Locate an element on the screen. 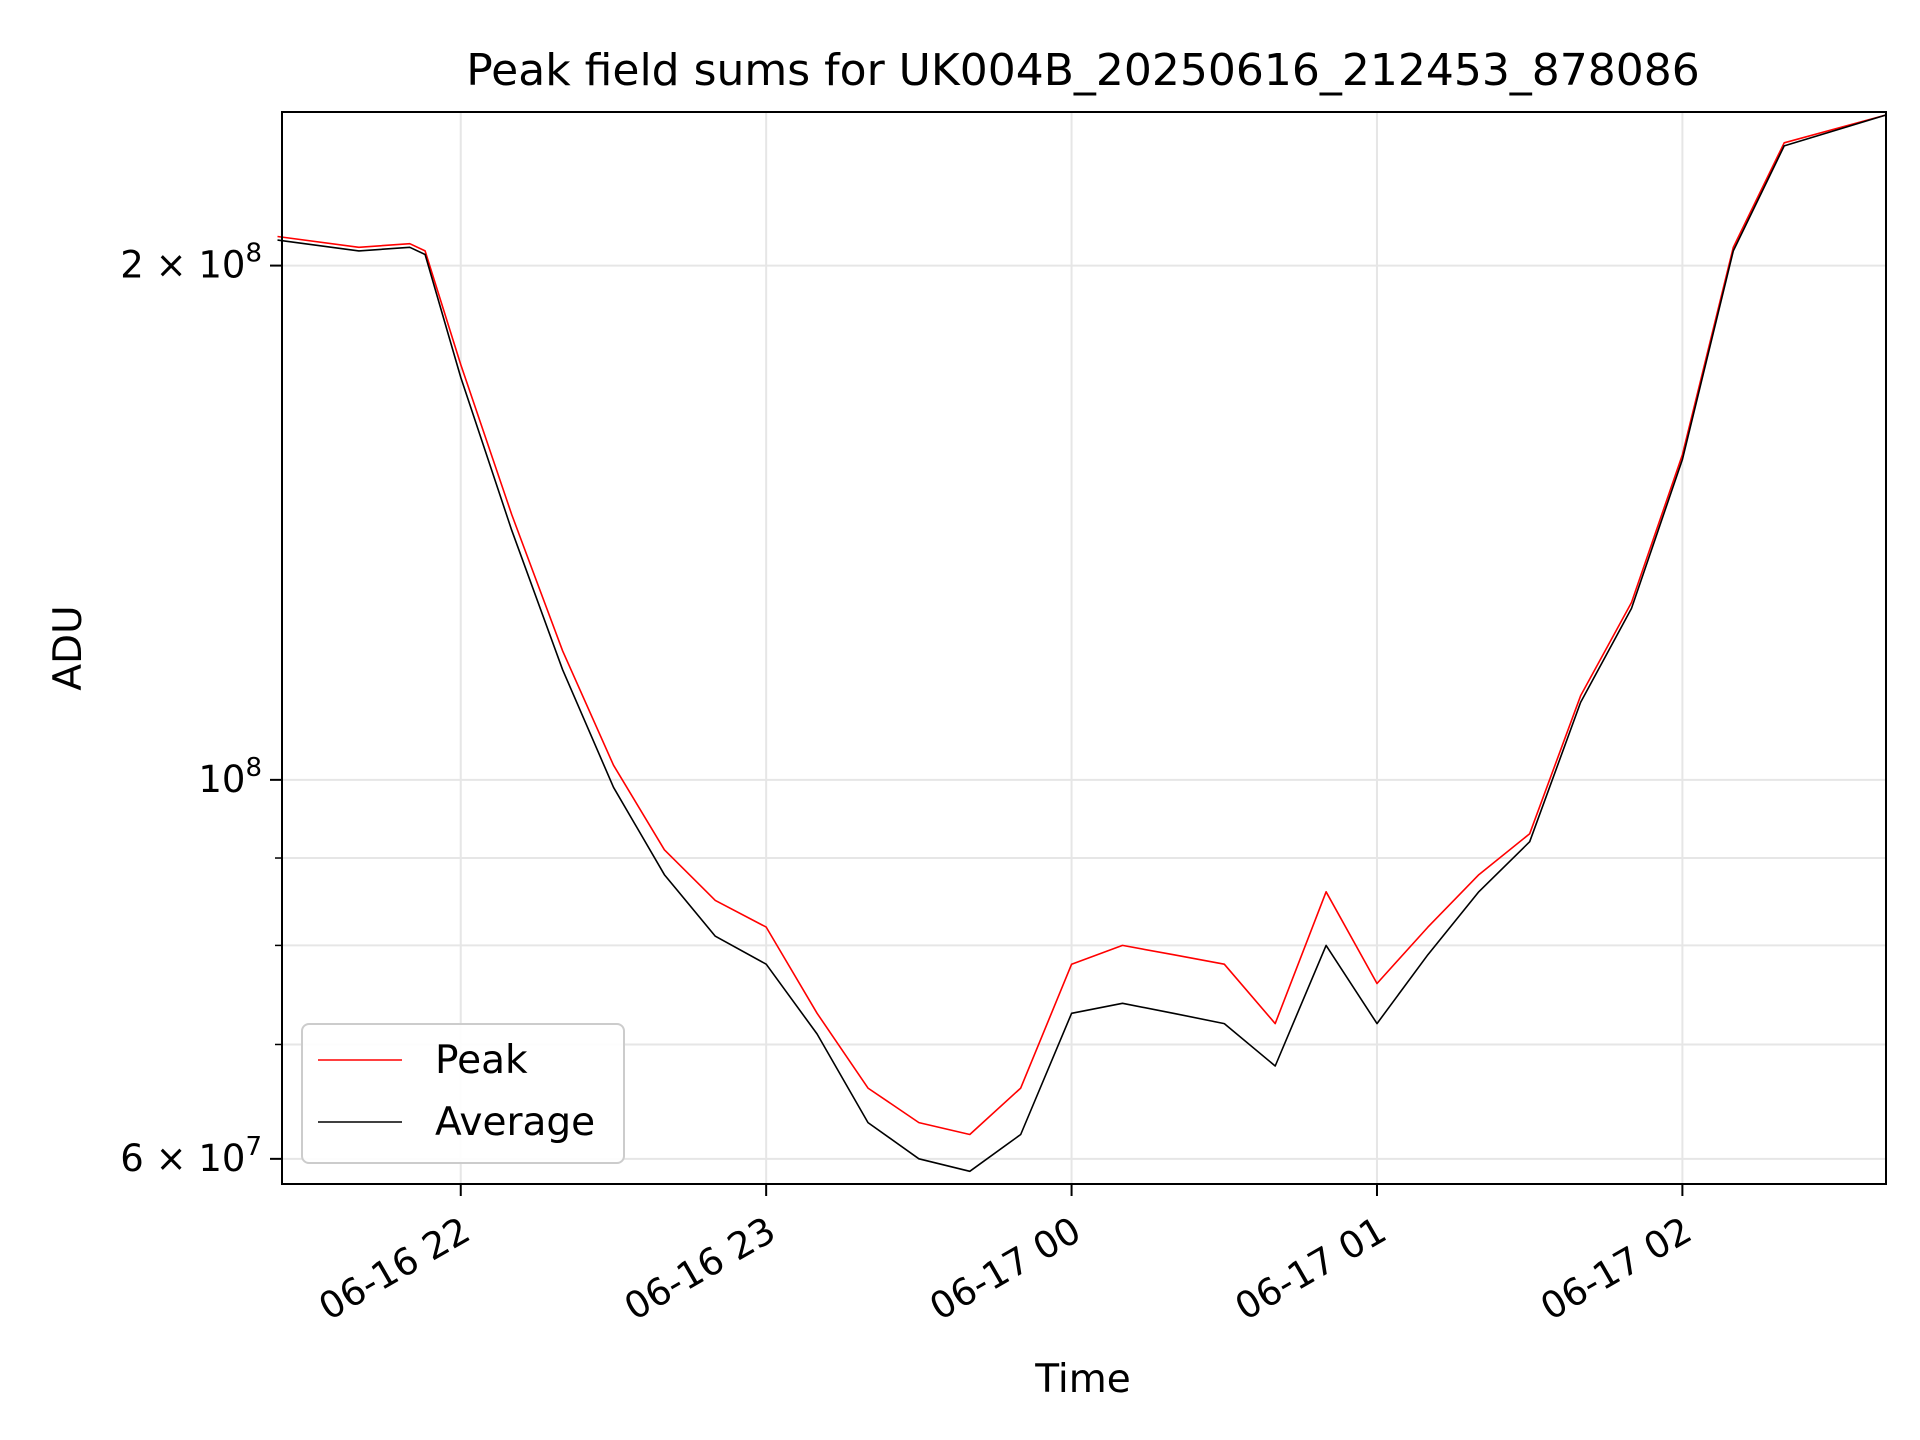 Image resolution: width=1920 pixels, height=1440 pixels. y-tick-label: 6 × 107 is located at coordinates (191, 1156).